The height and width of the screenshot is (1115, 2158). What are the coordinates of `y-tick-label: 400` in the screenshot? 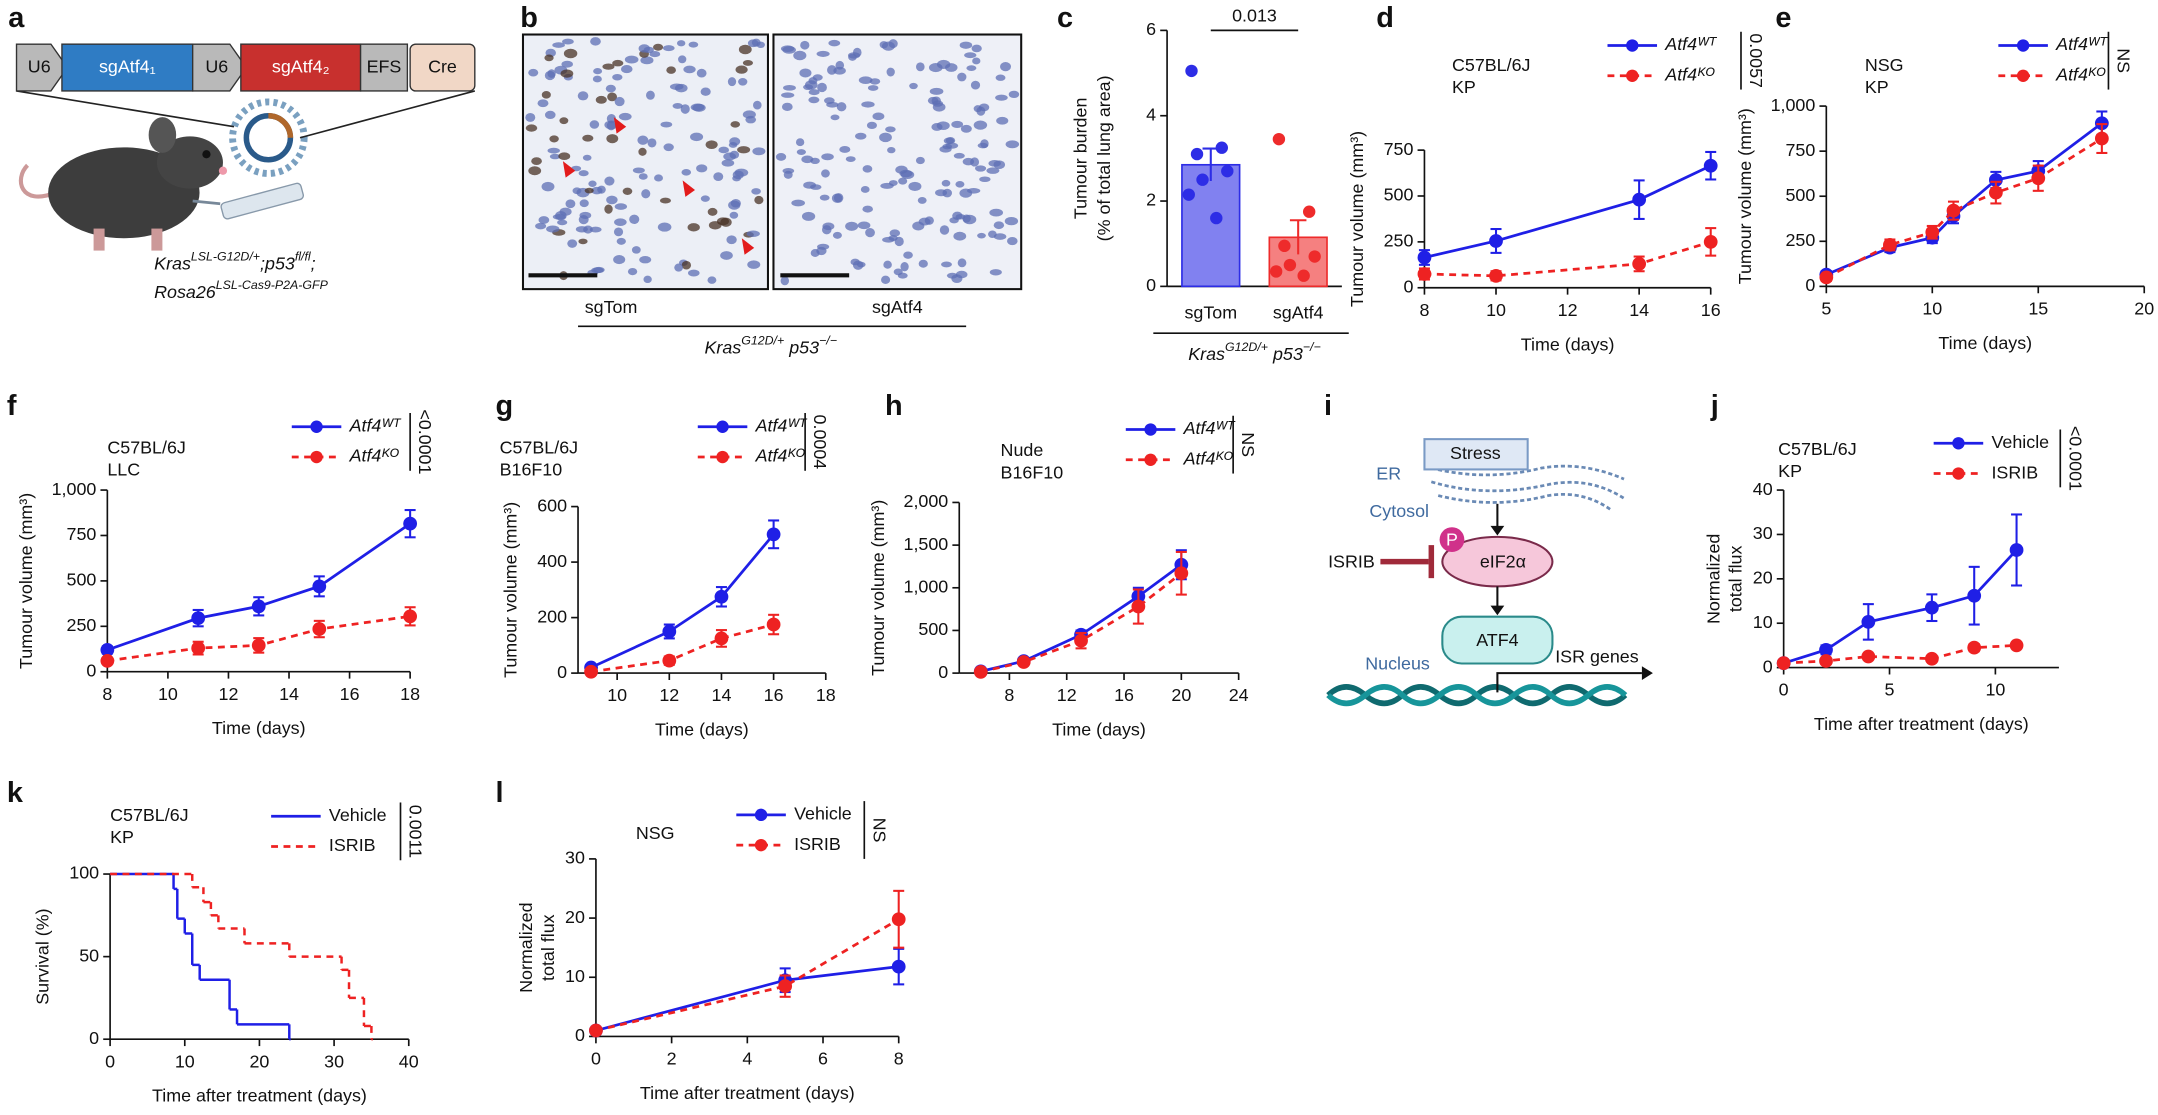 It's located at (552, 561).